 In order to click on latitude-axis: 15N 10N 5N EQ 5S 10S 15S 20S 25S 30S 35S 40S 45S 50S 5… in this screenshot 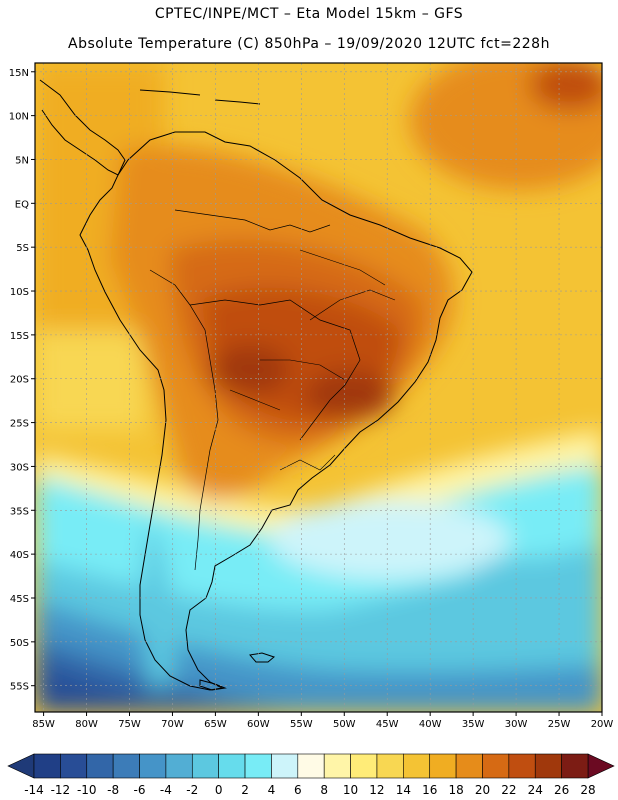, I will do `click(22, 380)`.